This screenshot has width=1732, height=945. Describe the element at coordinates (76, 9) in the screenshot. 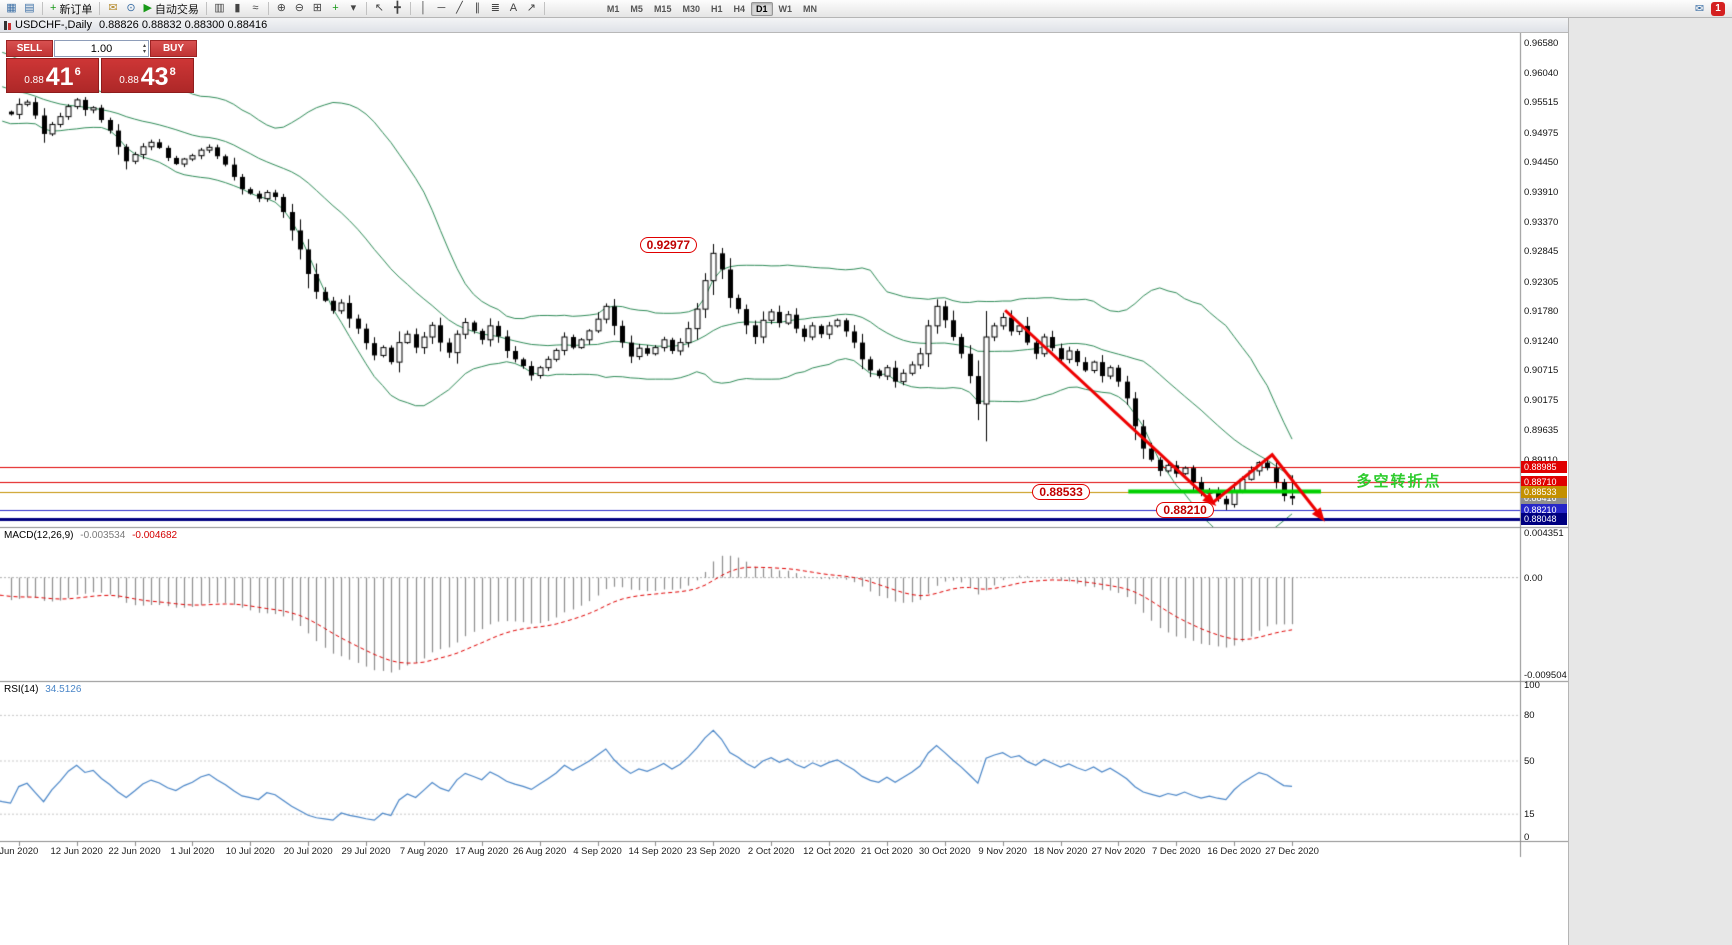

I see `new-order-button-label: 新订单` at that location.